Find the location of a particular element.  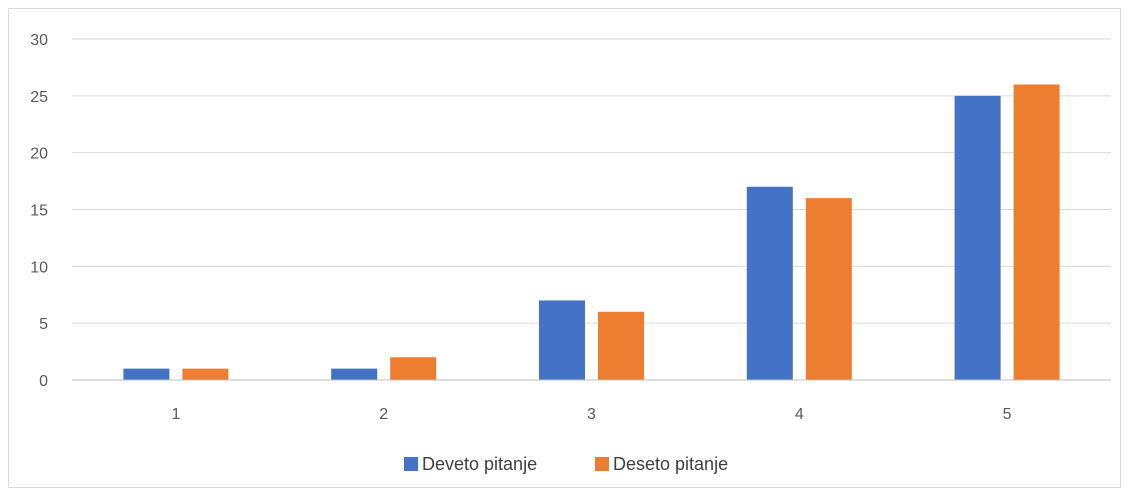

y-tick-label: 10 is located at coordinates (39, 267).